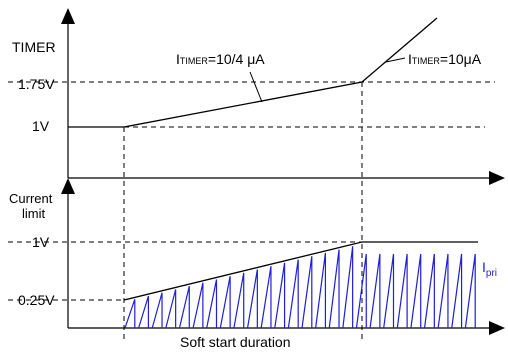 This screenshot has height=352, width=508. I want to click on ipri-label: Ipri, so click(489, 269).